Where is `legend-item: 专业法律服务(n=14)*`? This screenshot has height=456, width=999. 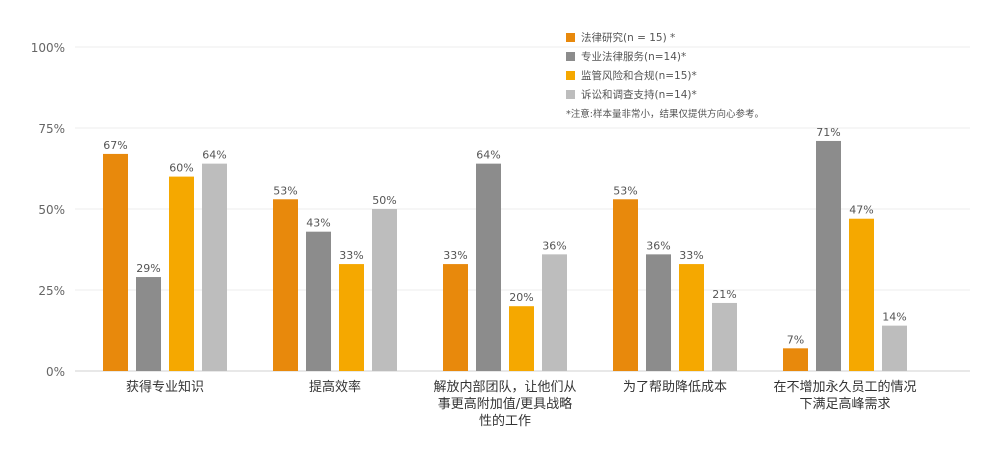
legend-item: 专业法律服务(n=14)* is located at coordinates (716, 56).